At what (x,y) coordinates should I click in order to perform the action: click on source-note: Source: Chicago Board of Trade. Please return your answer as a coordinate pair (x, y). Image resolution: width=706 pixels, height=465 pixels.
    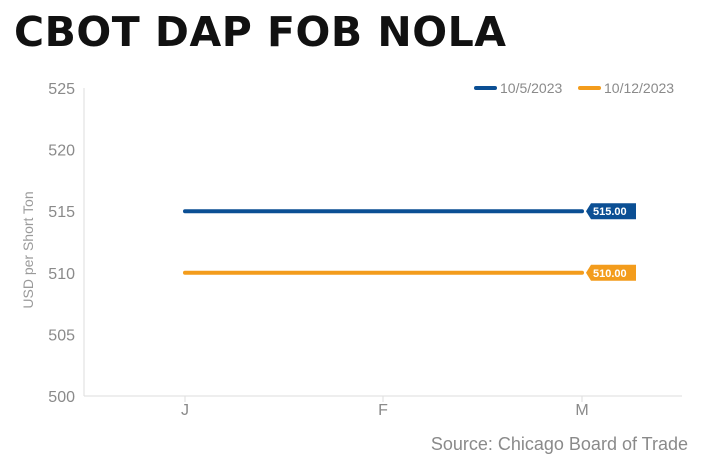
    Looking at the image, I should click on (559, 444).